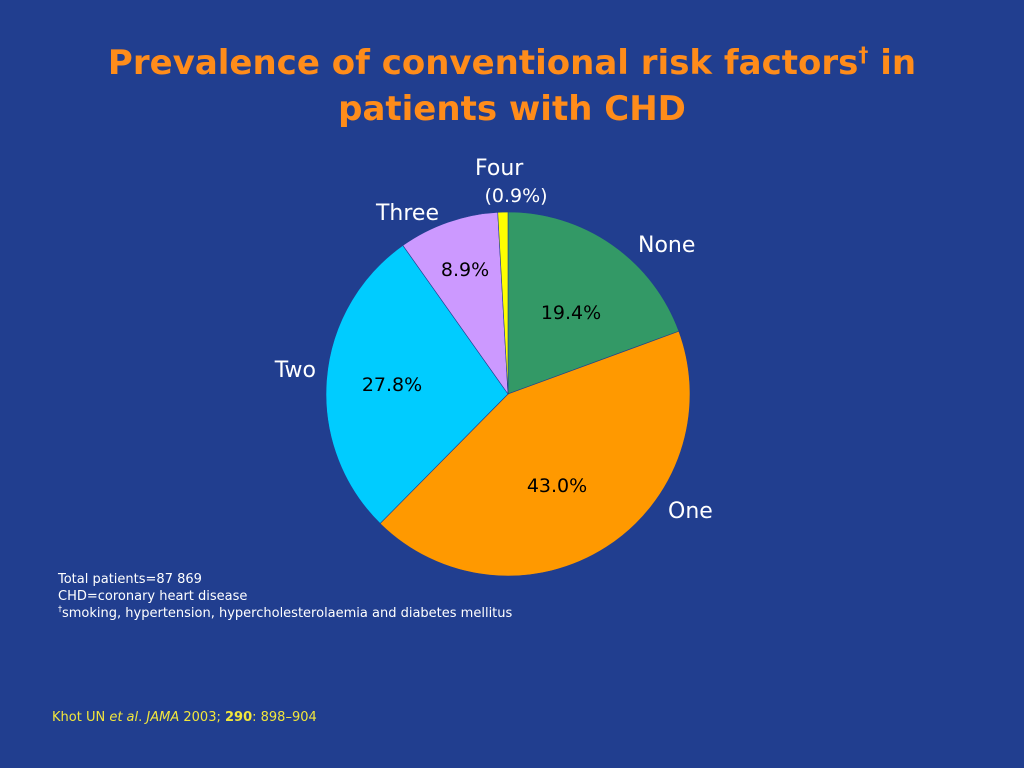 The width and height of the screenshot is (1024, 768). Describe the element at coordinates (690, 511) in the screenshot. I see `slice-label-one: One` at that location.